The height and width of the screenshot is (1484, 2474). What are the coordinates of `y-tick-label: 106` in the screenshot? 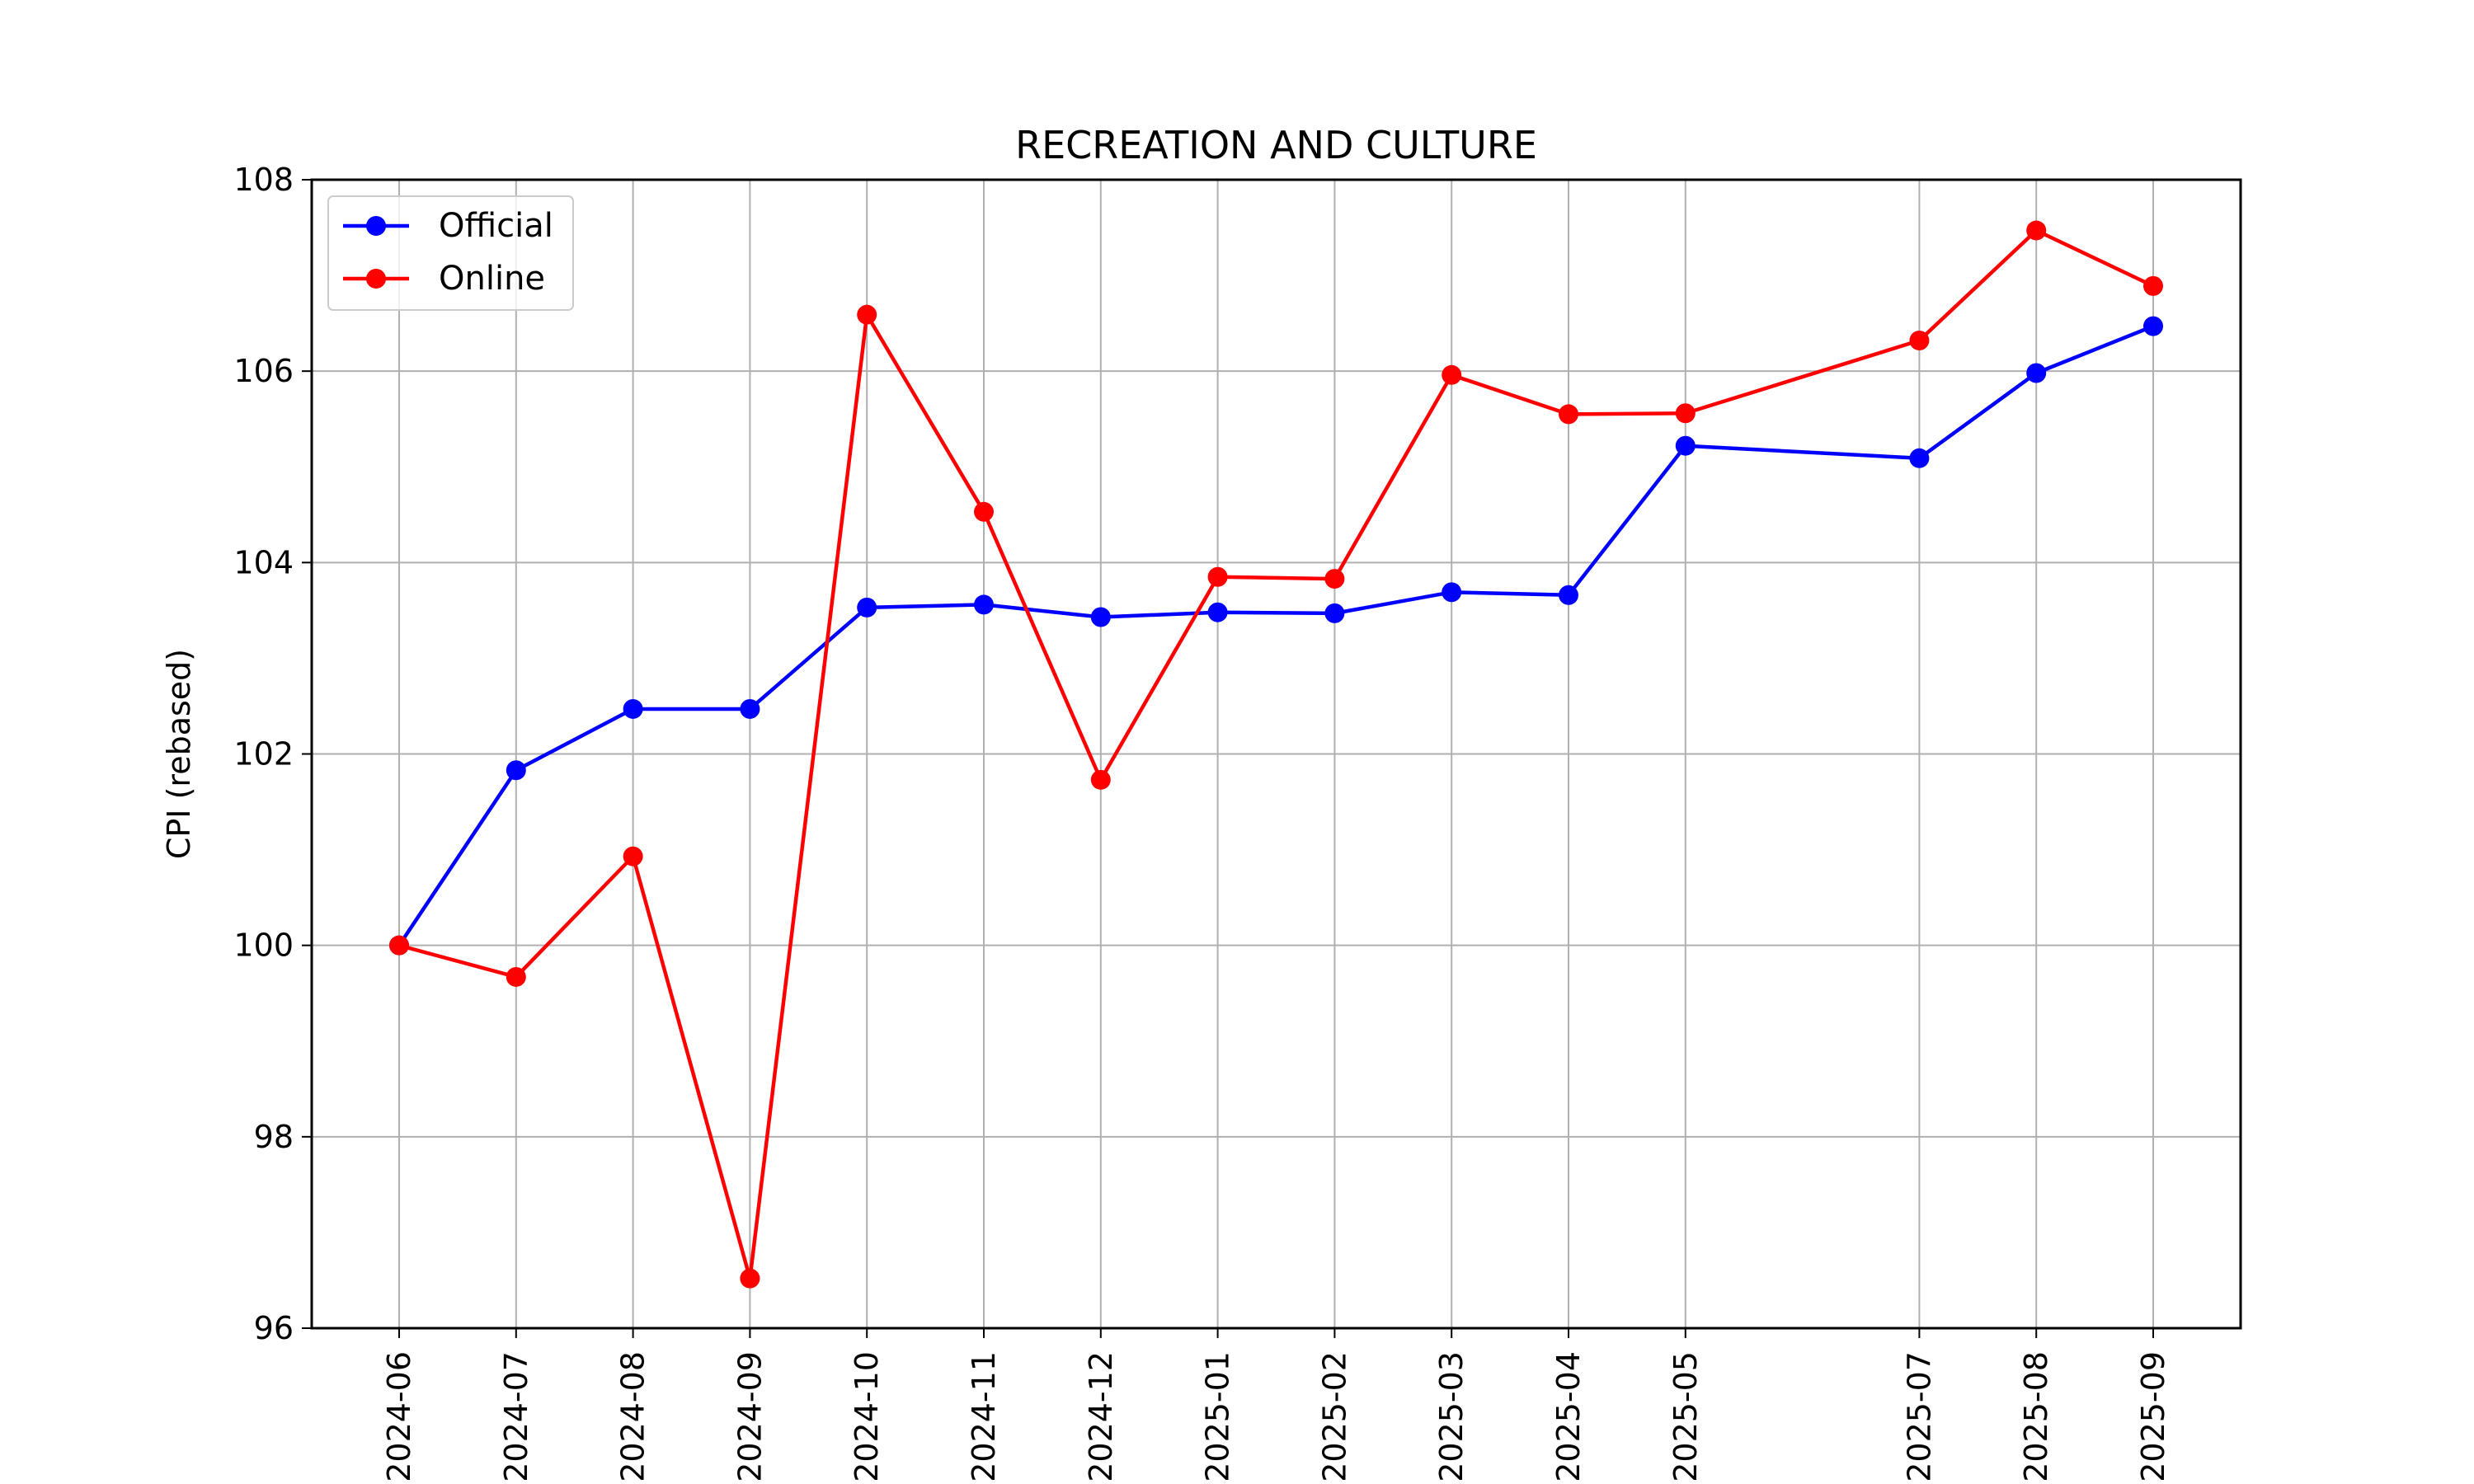 It's located at (263, 371).